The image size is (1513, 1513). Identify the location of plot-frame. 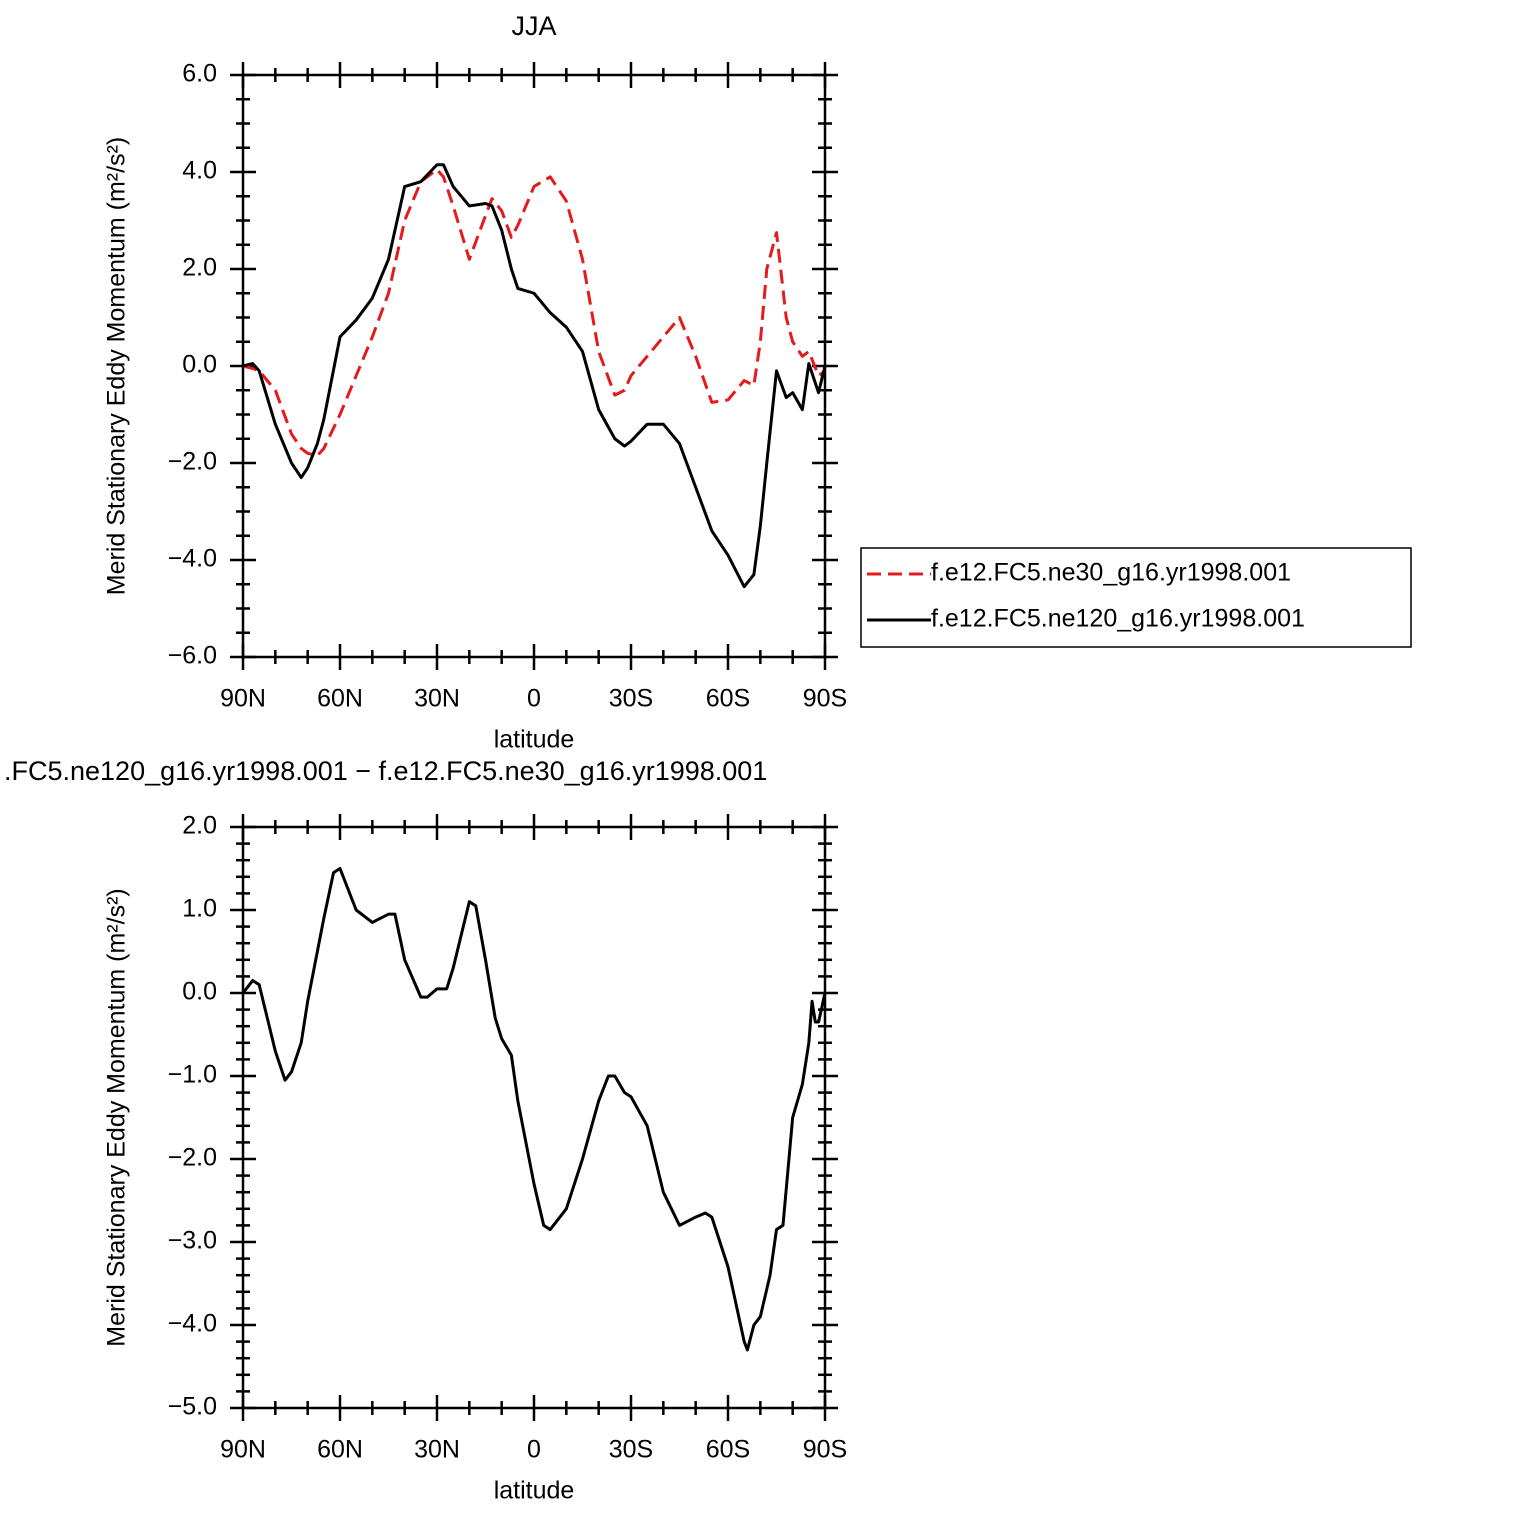
(534, 1117).